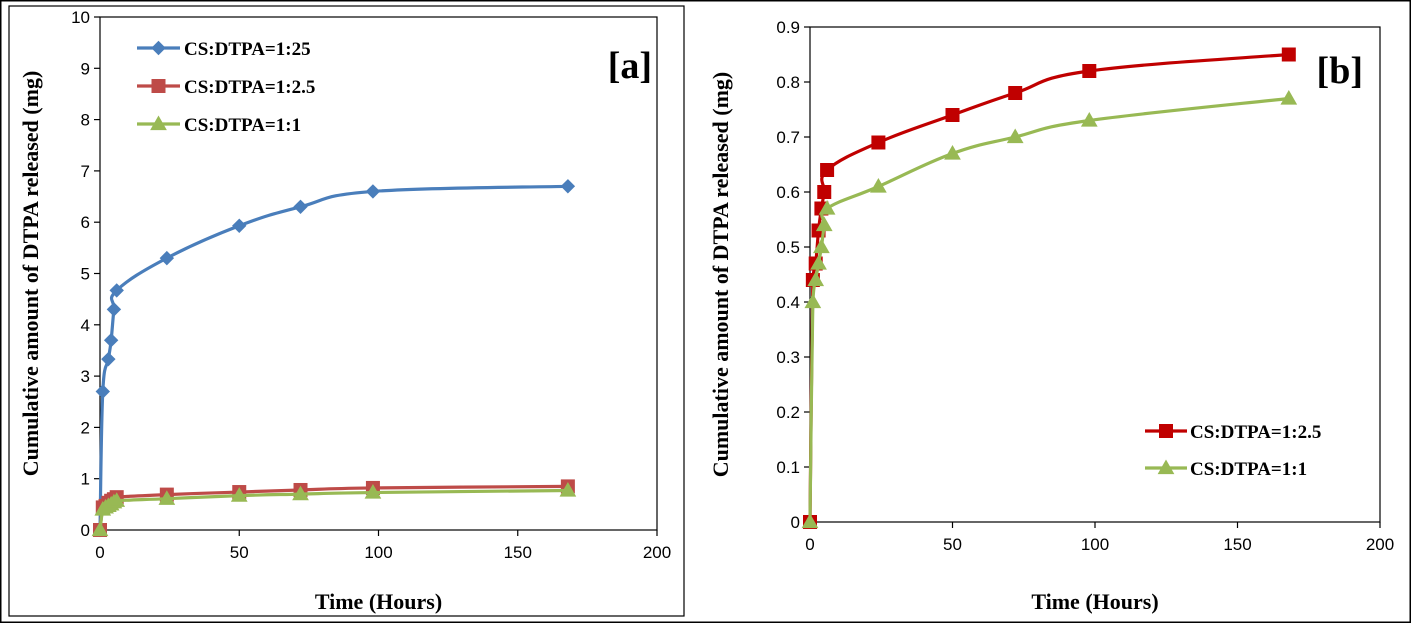  What do you see at coordinates (85, 479) in the screenshot?
I see `chart-a-y-tick-label: 1` at bounding box center [85, 479].